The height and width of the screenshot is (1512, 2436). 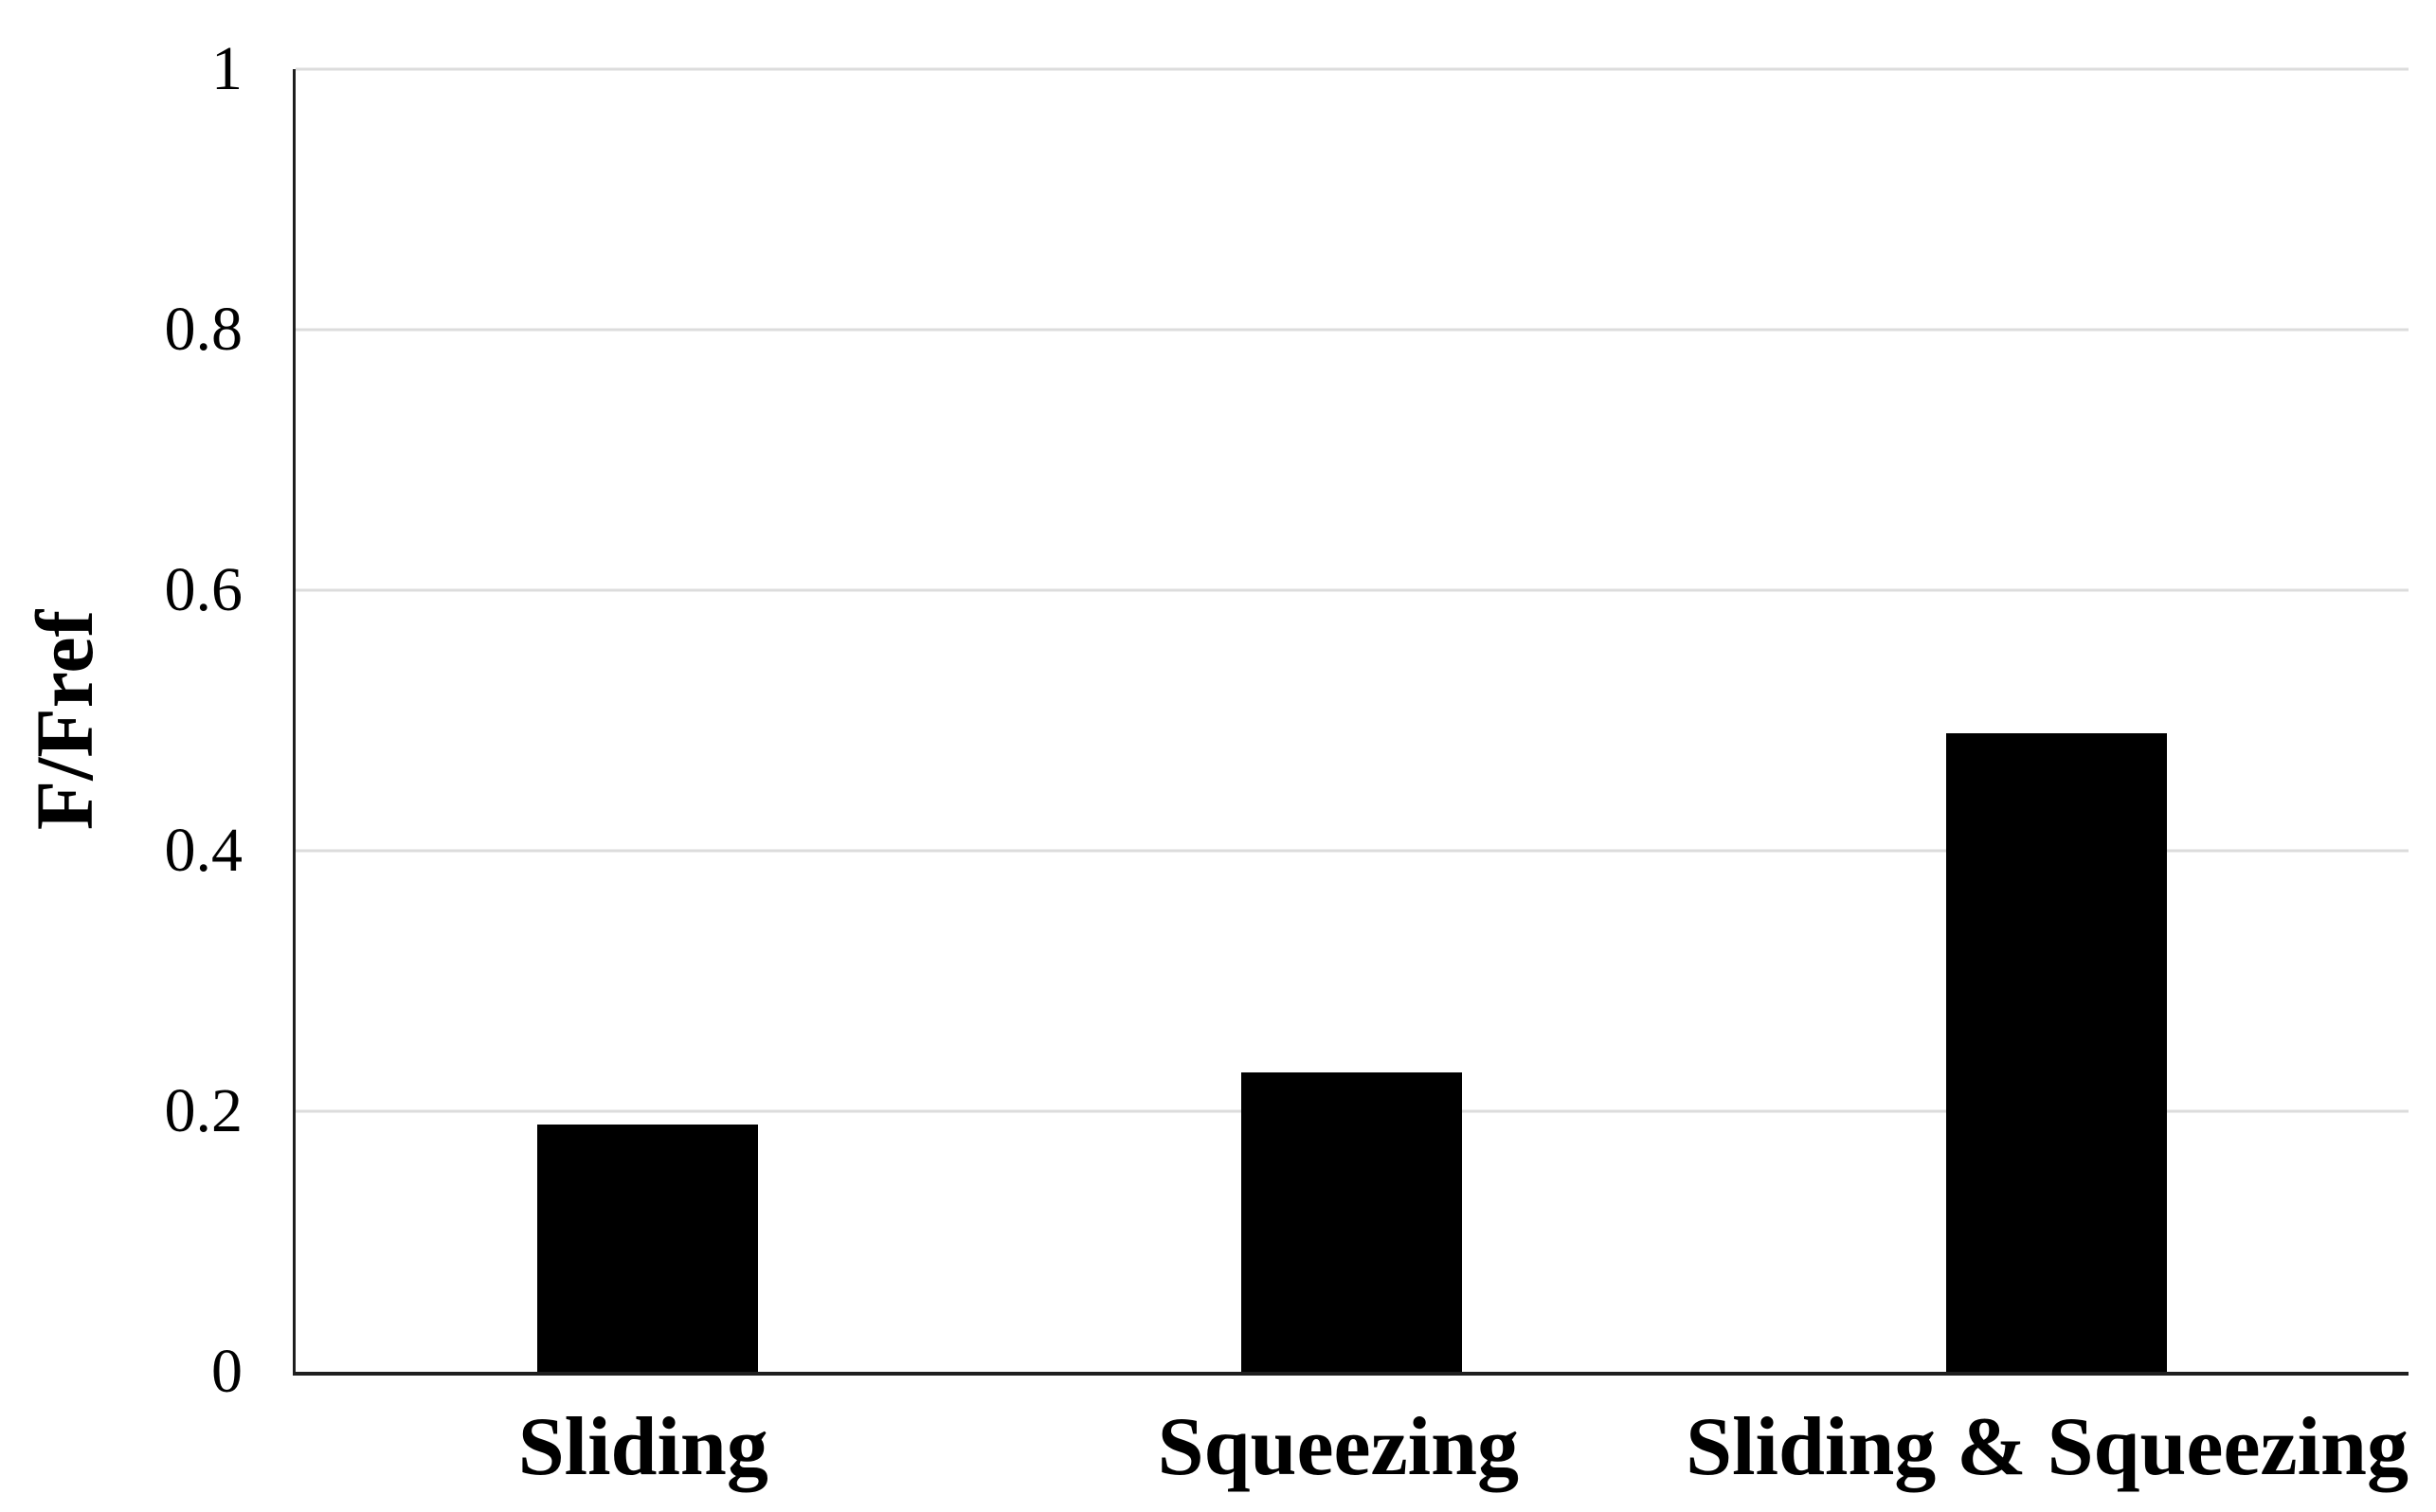 I want to click on x-axis-labels: Sliding Squeezing Sliding & Squeezing, so click(x=1352, y=1447).